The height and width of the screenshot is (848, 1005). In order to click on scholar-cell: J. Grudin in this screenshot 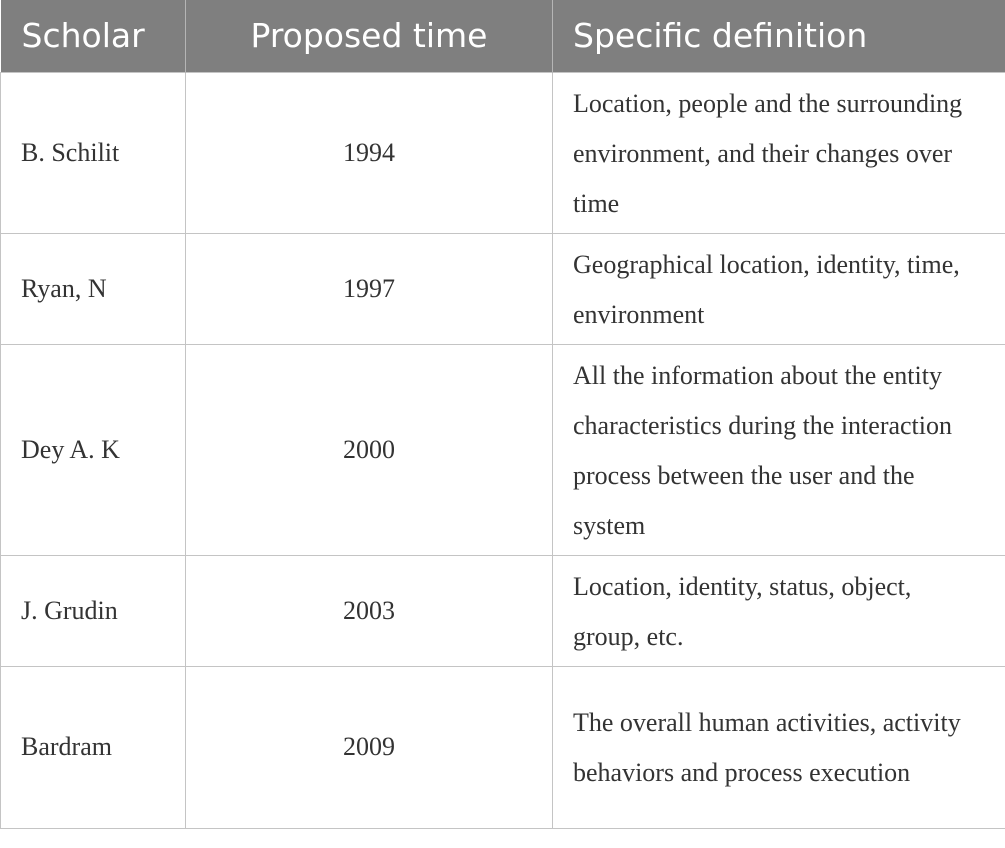, I will do `click(93, 610)`.